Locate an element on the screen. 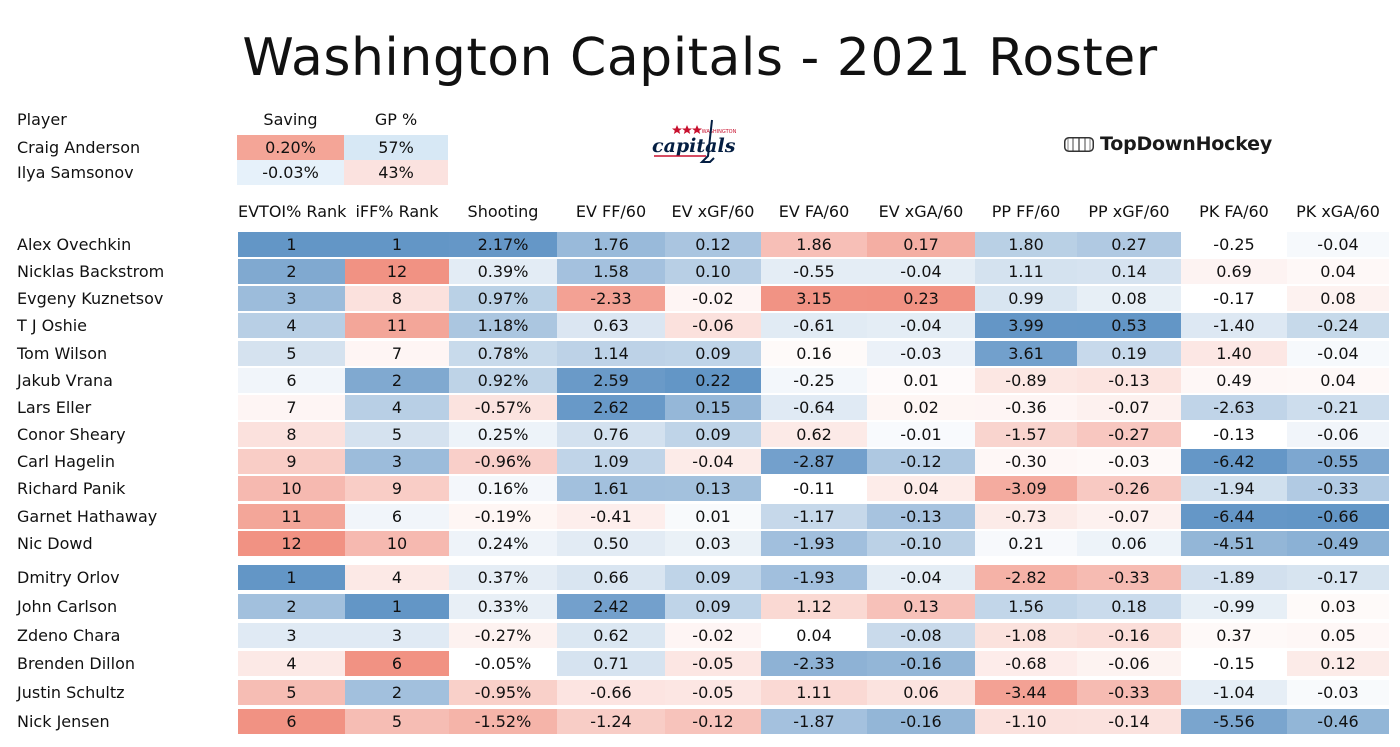  forward-stat-cell: 9 is located at coordinates (397, 489).